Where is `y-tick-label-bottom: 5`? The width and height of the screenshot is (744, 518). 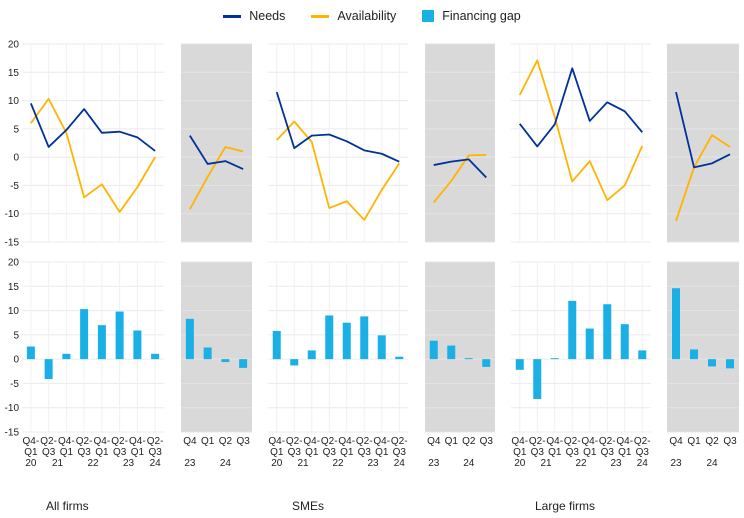
y-tick-label-bottom: 5 is located at coordinates (16, 335).